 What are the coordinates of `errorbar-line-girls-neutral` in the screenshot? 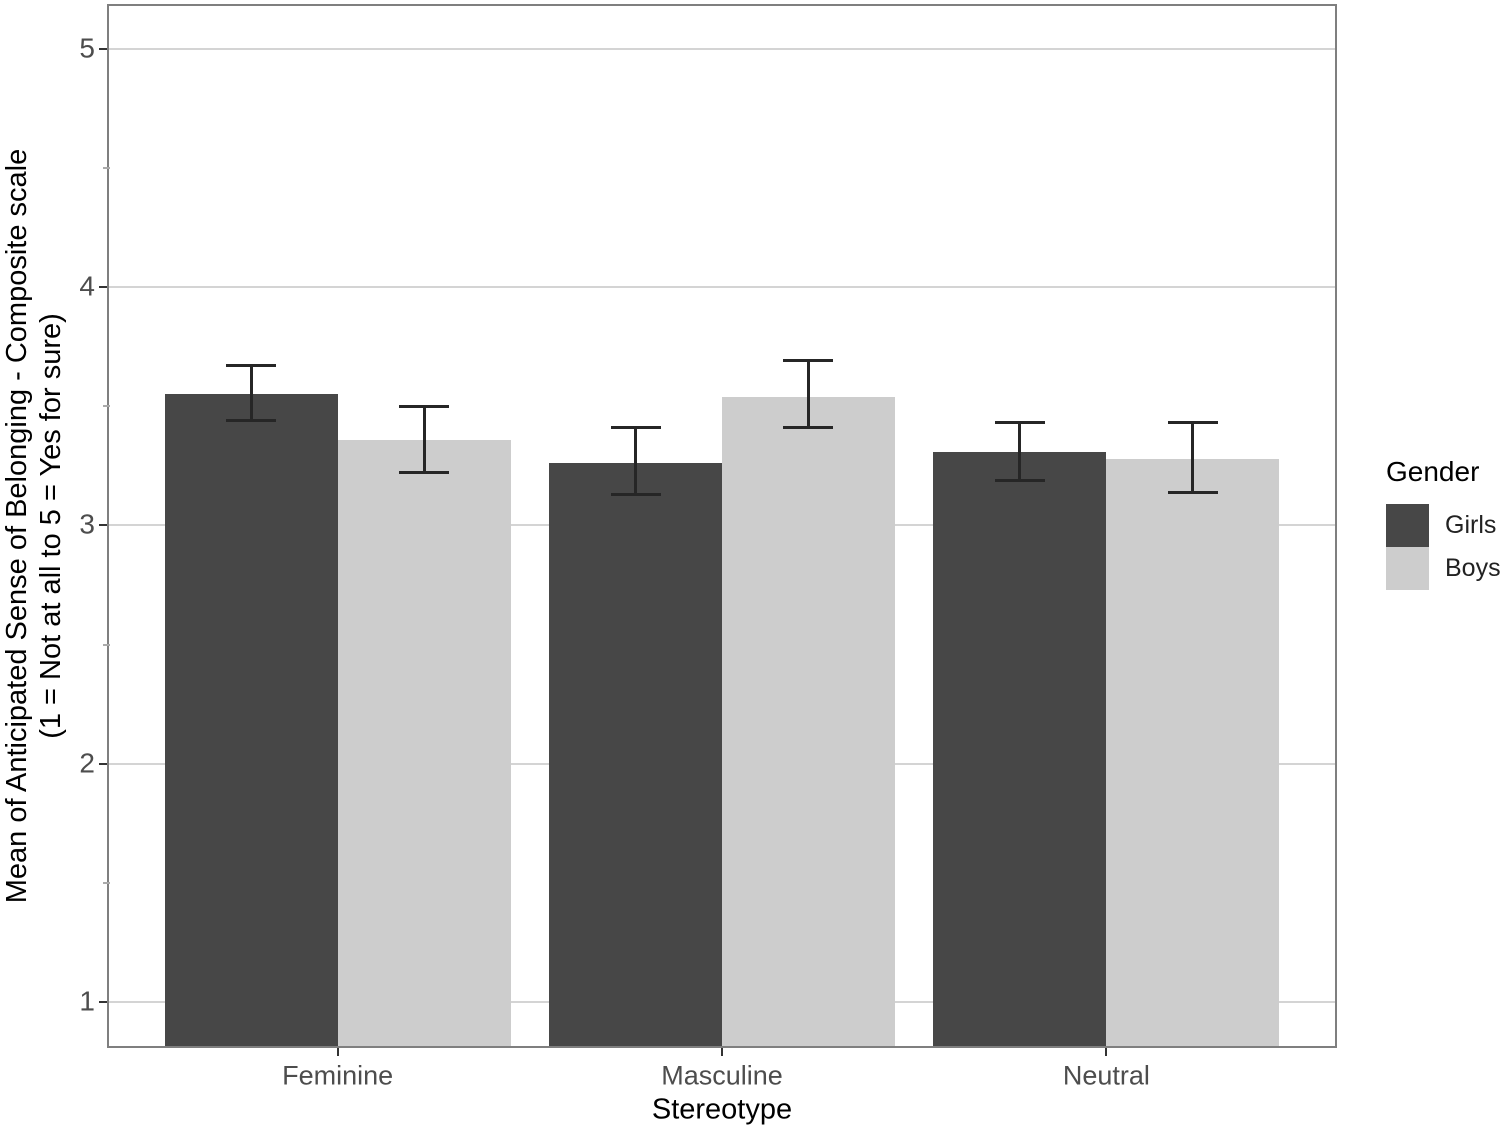 It's located at (1020, 451).